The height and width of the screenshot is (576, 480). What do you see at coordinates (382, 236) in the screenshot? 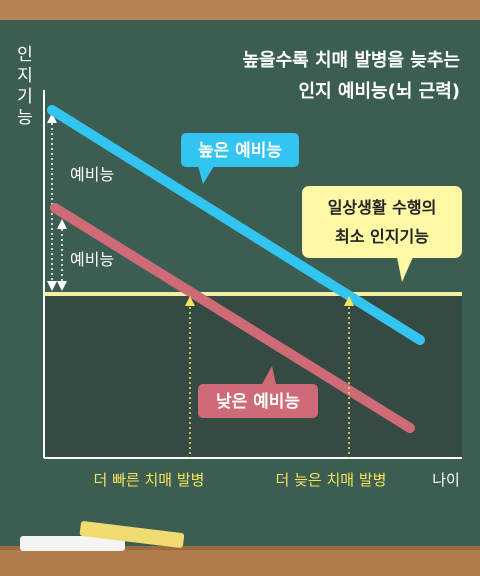
I see `threshold-callout-line-2: 최소 인지기능` at bounding box center [382, 236].